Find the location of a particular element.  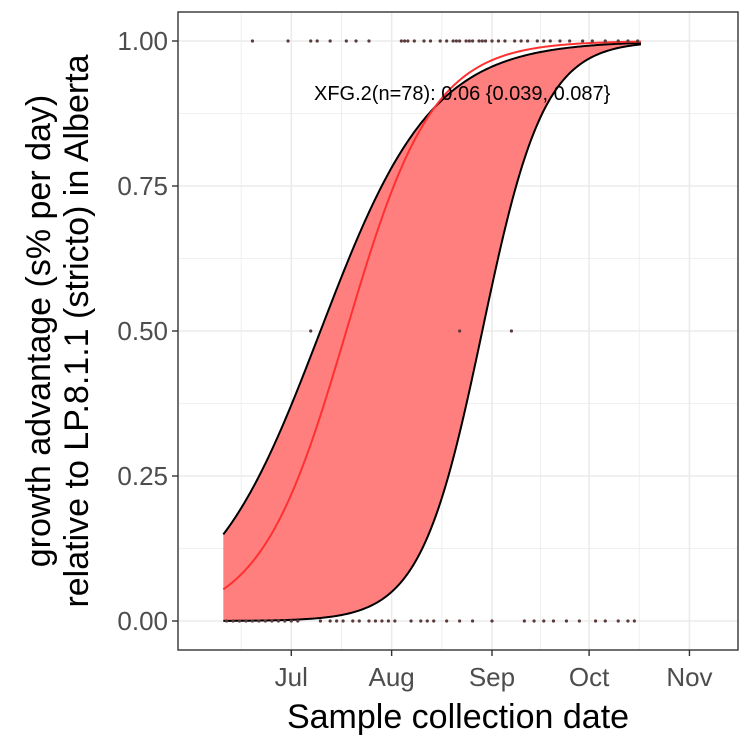

y-tick-label: 0.50 is located at coordinates (142, 331).